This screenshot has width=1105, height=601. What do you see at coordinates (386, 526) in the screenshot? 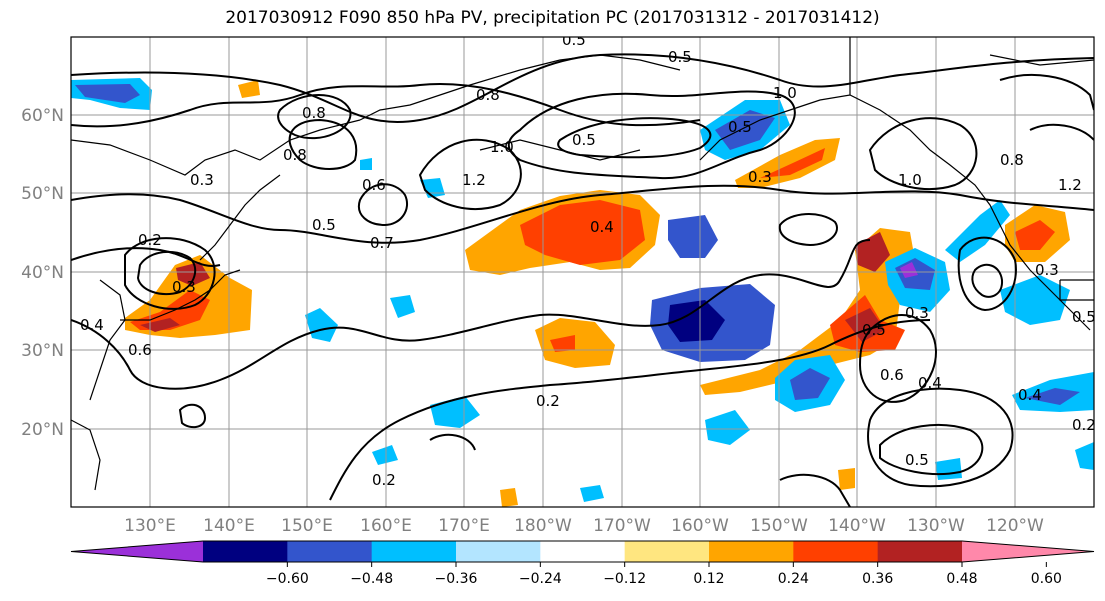
I see `lon-label: 160°E` at bounding box center [386, 526].